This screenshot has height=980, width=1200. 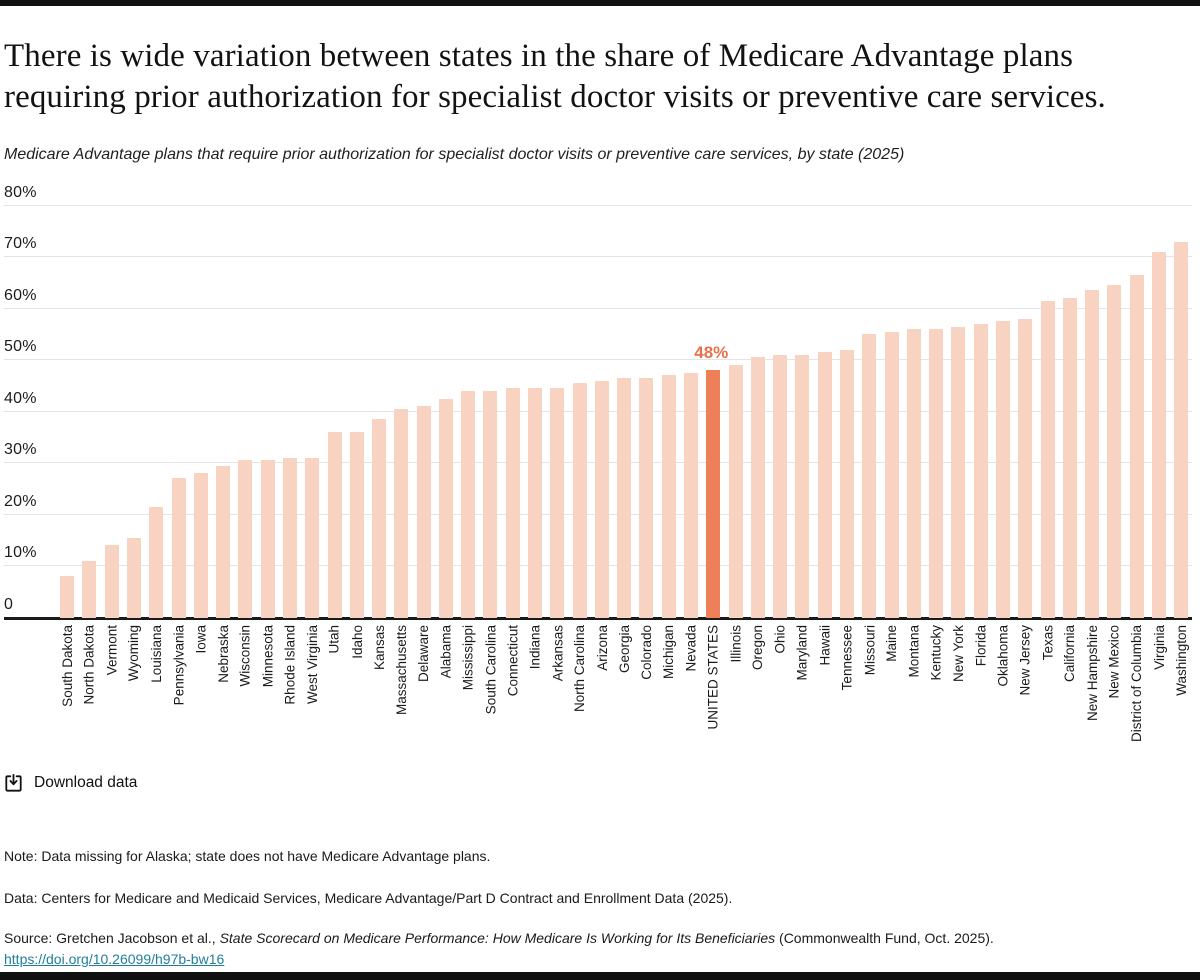 I want to click on x-tick-slot: Washington, so click(x=1181, y=688).